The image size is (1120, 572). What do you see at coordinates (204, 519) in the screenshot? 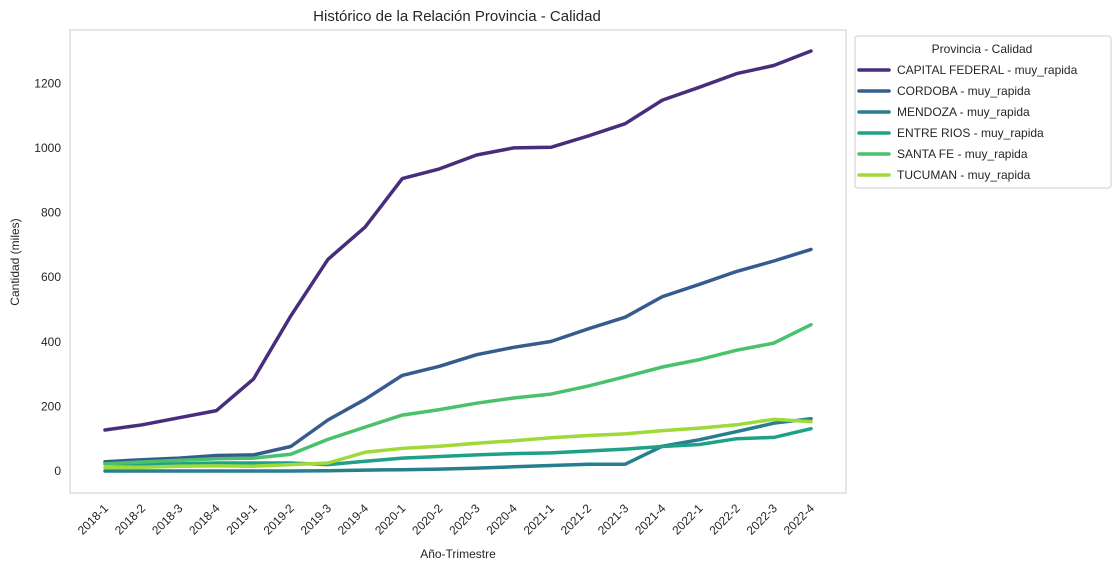
I see `x-tick-label: 2018-4` at bounding box center [204, 519].